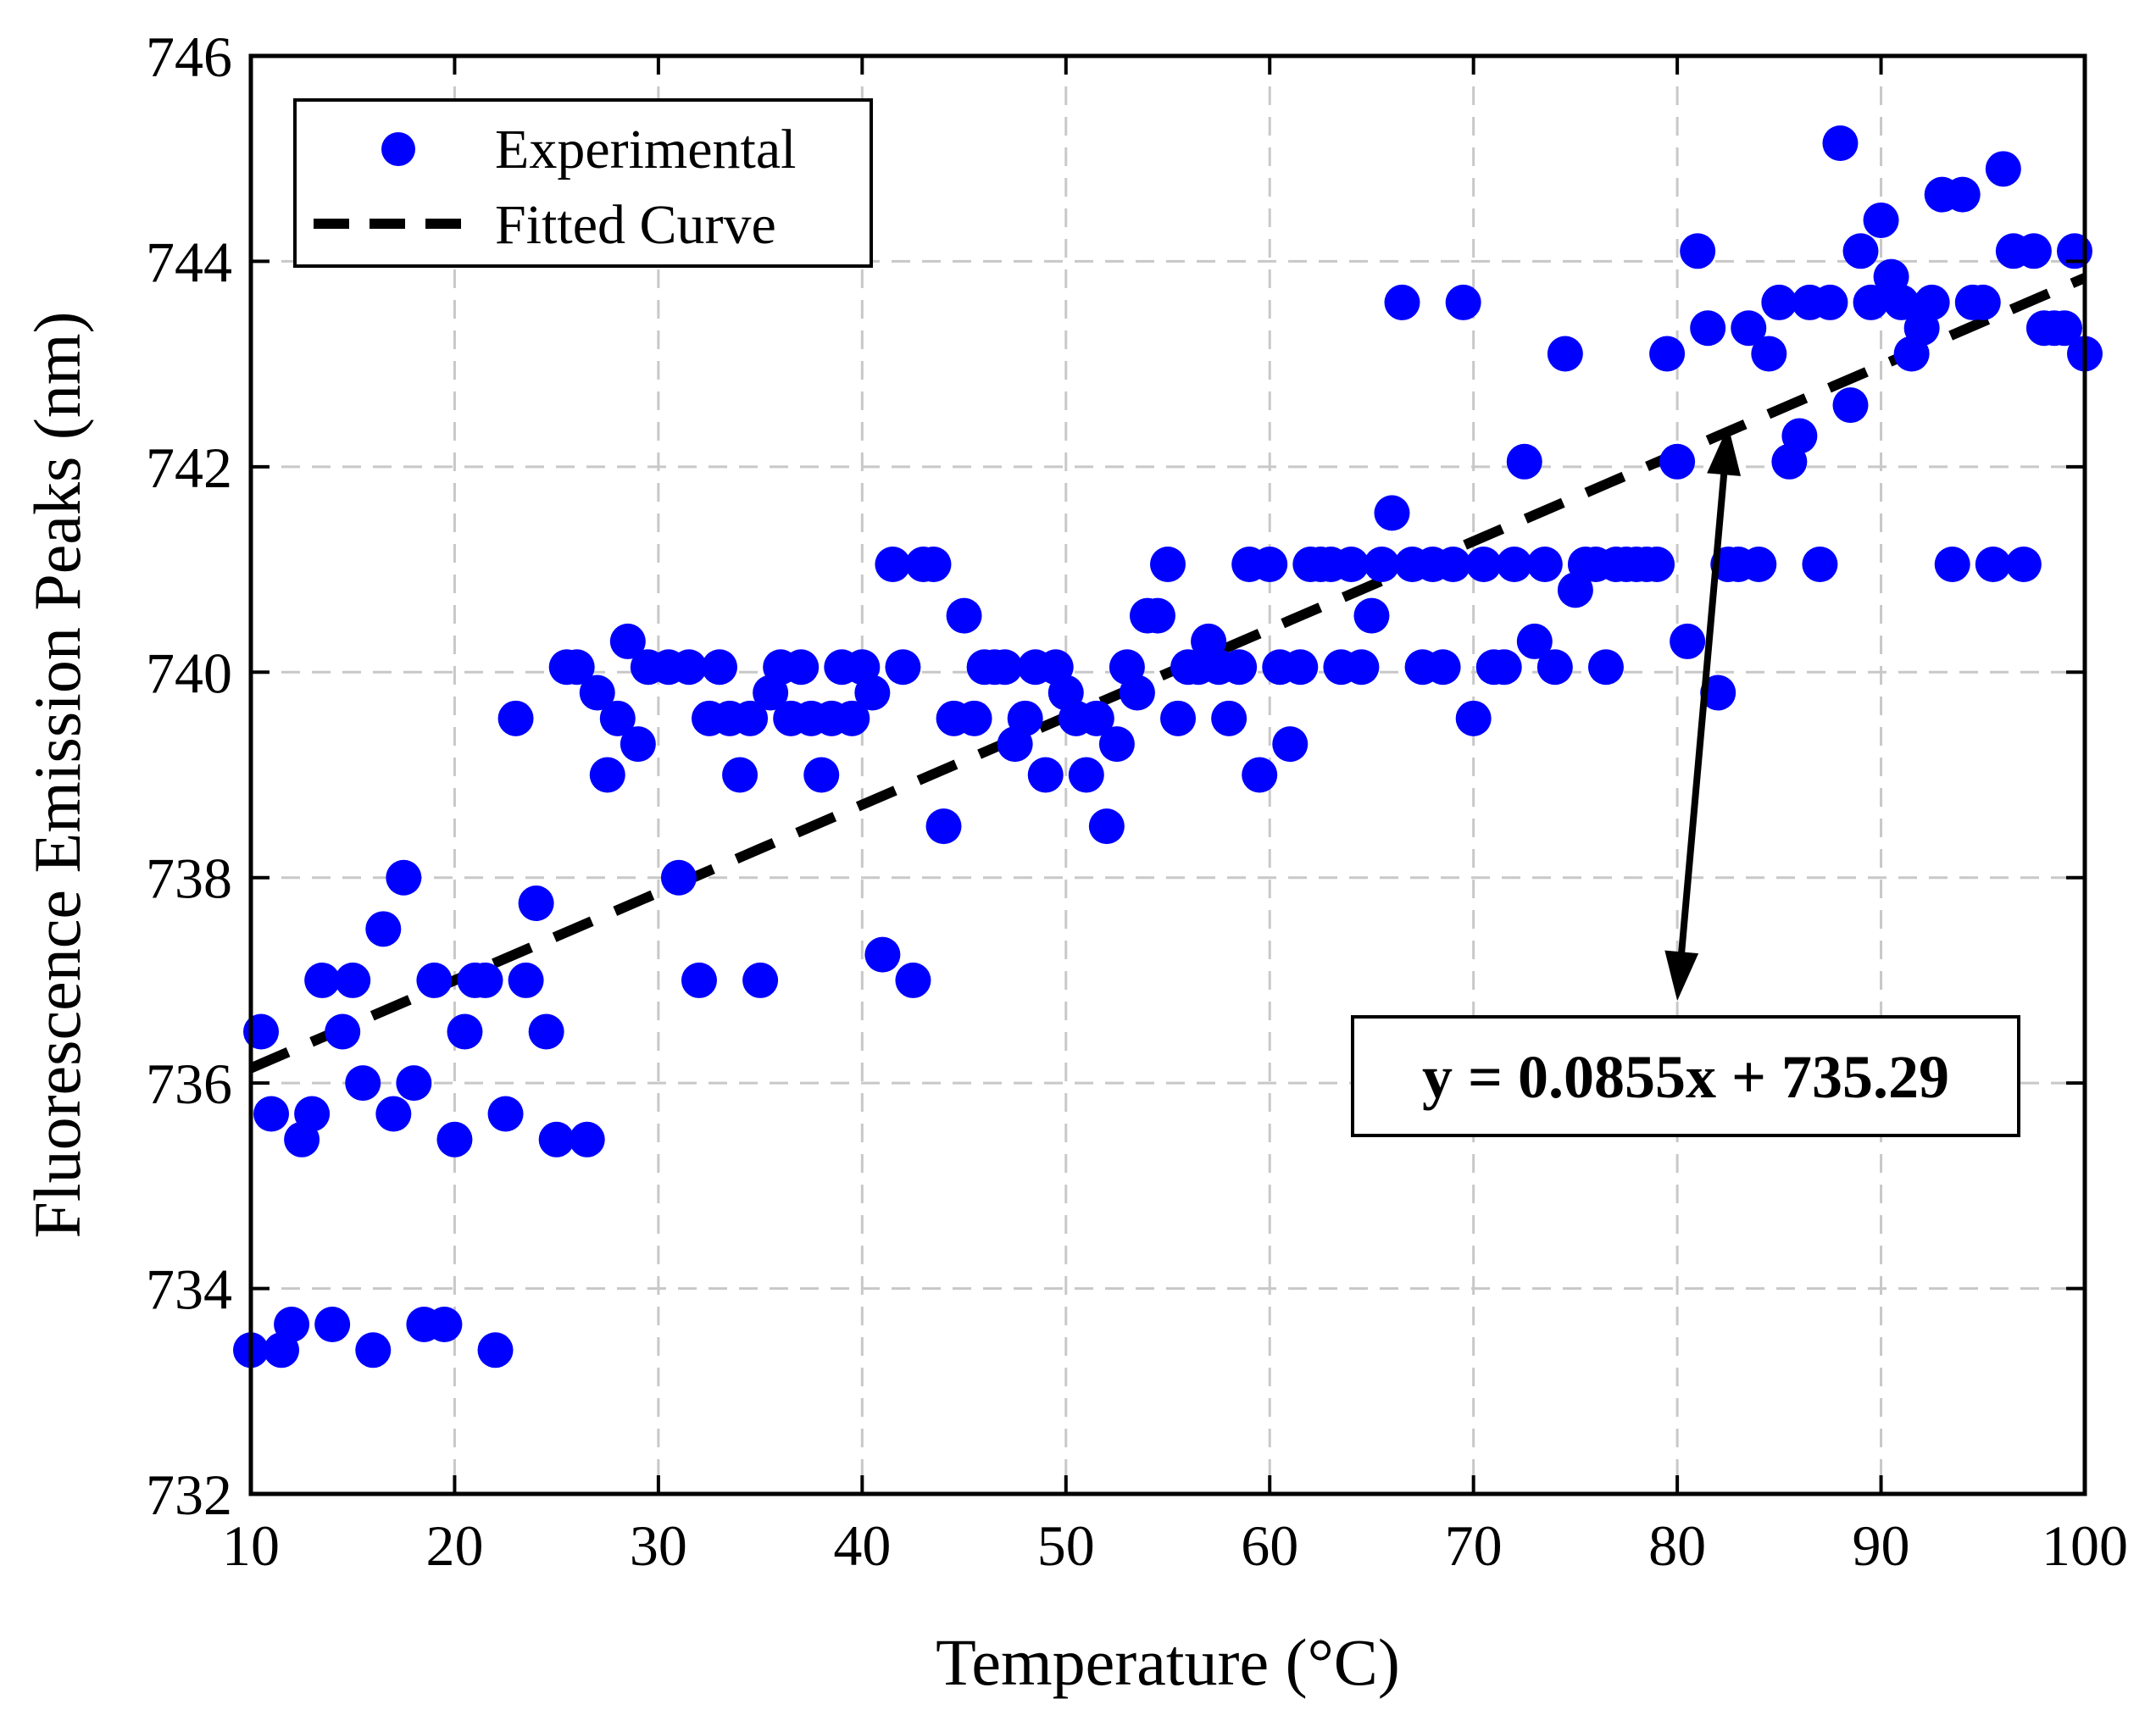 The image size is (2156, 1721). What do you see at coordinates (658, 1546) in the screenshot?
I see `x-tick-label: 30` at bounding box center [658, 1546].